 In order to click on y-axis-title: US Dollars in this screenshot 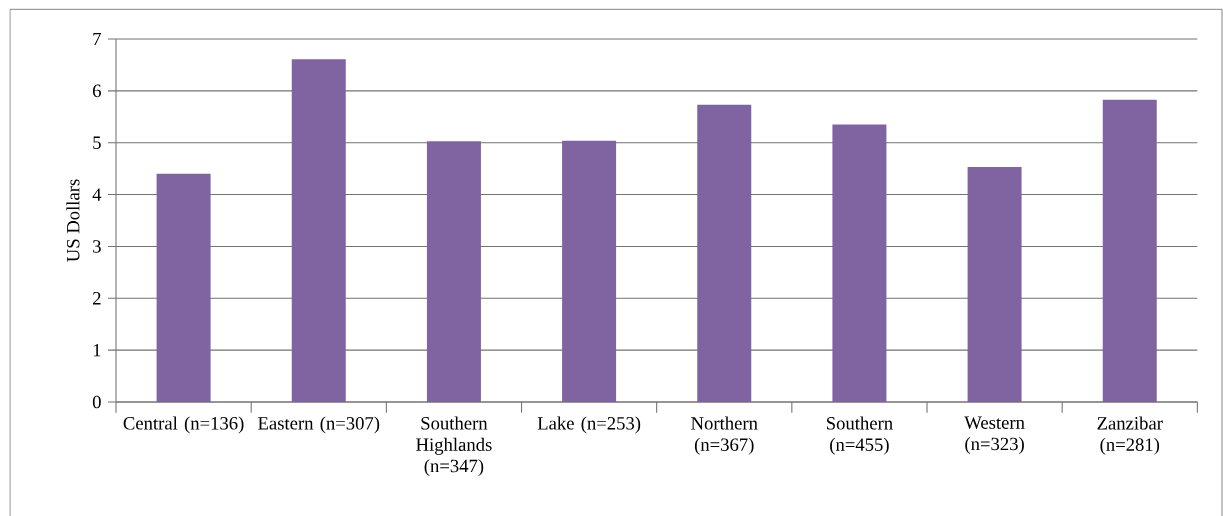, I will do `click(73, 220)`.